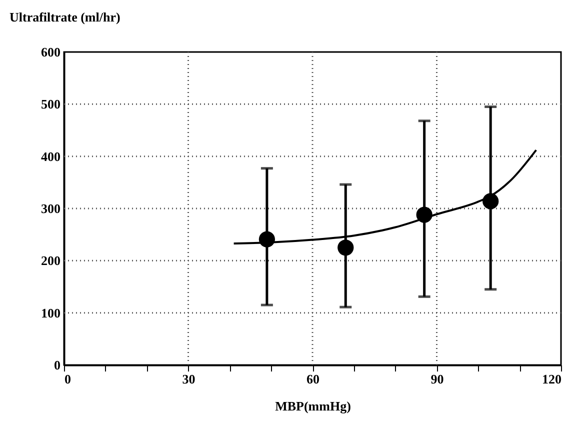  Describe the element at coordinates (313, 406) in the screenshot. I see `x-axis-title: MBP(mmHg)` at that location.